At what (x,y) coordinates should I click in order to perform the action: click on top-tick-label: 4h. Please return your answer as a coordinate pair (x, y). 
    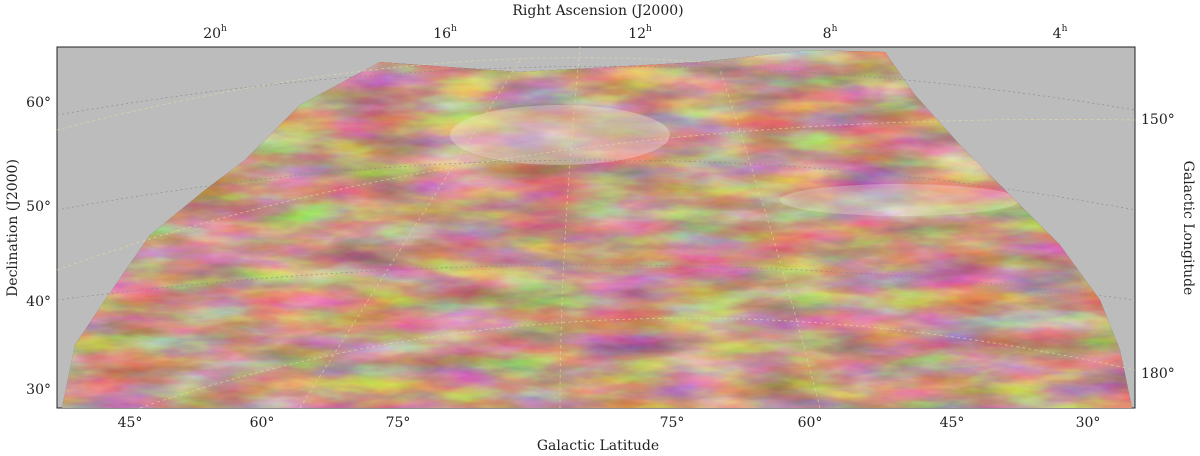
    Looking at the image, I should click on (1060, 33).